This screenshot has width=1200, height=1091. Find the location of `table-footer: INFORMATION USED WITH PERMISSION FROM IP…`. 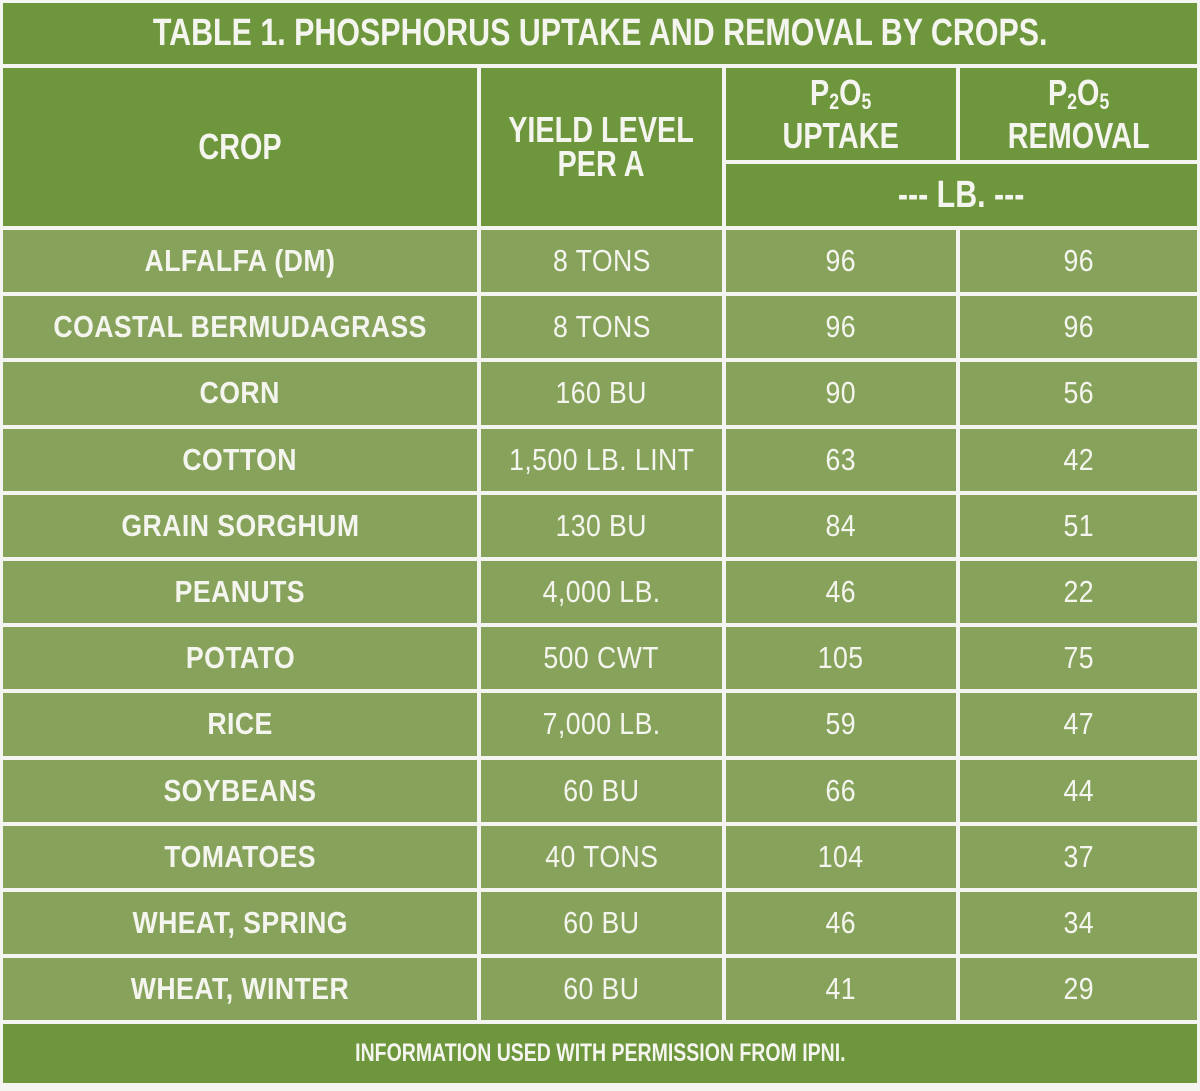

table-footer: INFORMATION USED WITH PERMISSION FROM IP… is located at coordinates (600, 1054).